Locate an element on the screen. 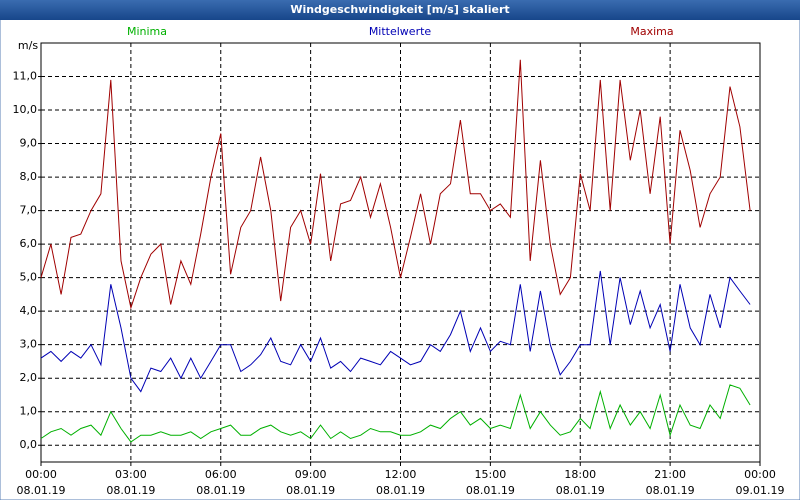 This screenshot has height=500, width=800. chart-title: Windgeschwindigkeit [m/s] skaliert is located at coordinates (399, 9).